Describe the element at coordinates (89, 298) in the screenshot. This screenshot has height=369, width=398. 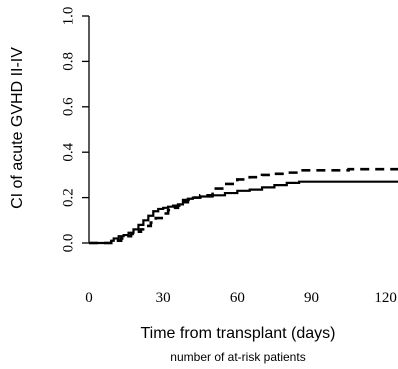
I see `x-tick-label: 0` at that location.